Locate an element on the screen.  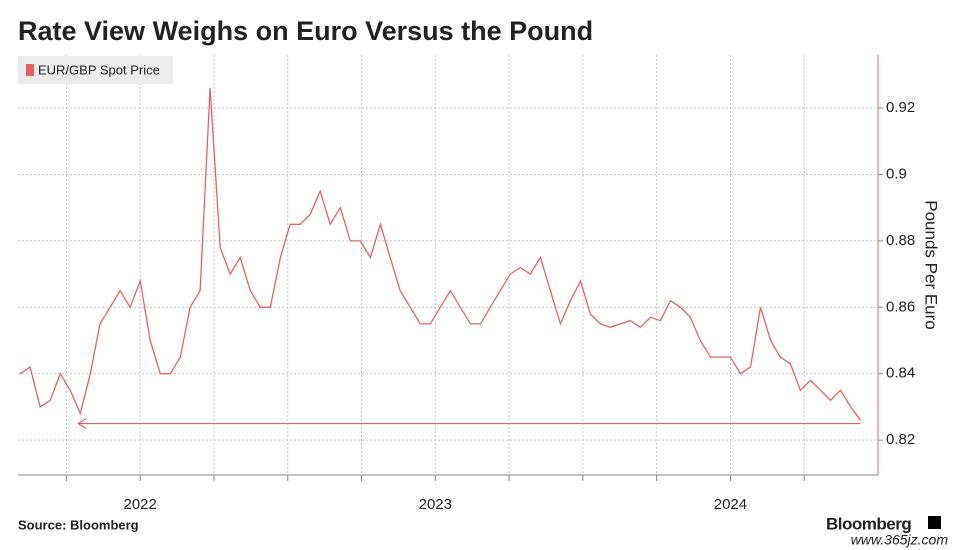
brand-icon is located at coordinates (934, 522).